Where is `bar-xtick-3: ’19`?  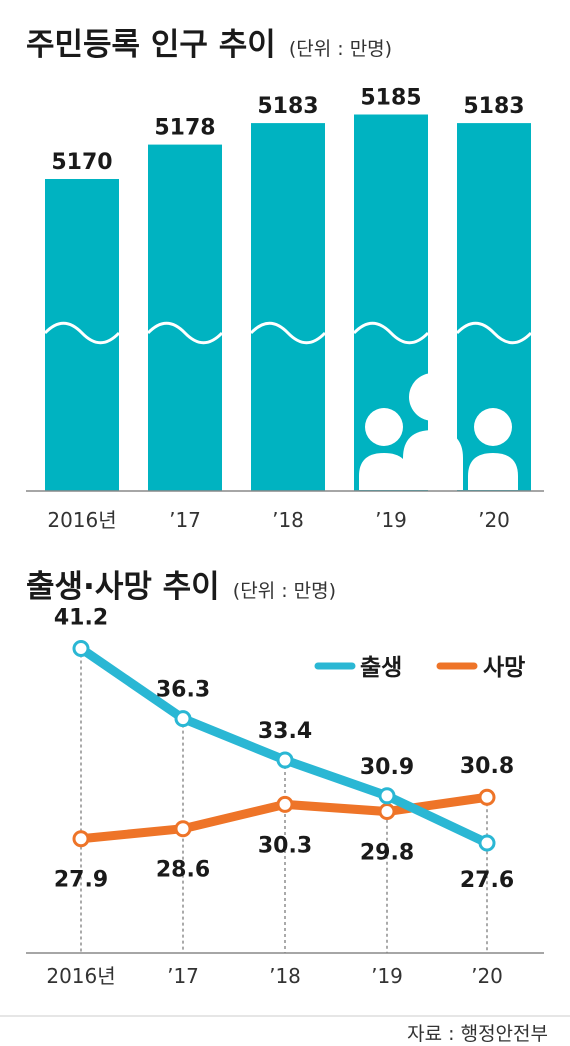
bar-xtick-3: ’19 is located at coordinates (391, 520).